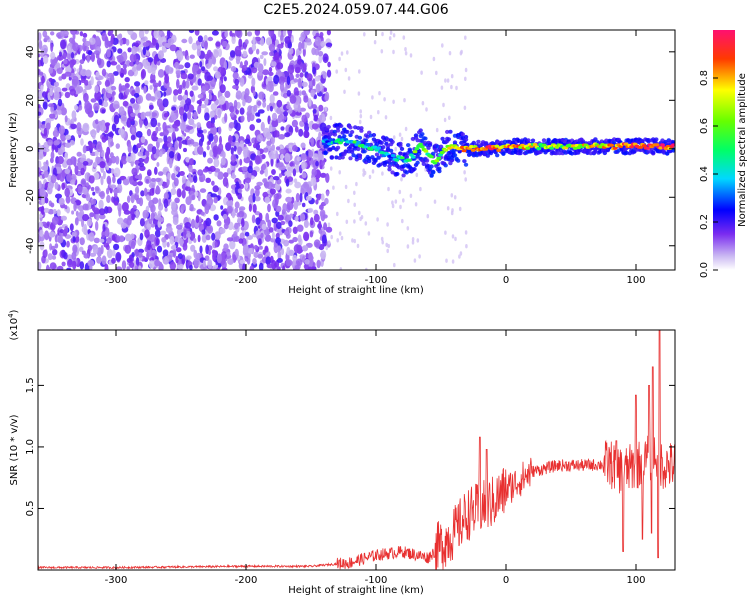 The image size is (750, 600). I want to click on x-tick-label: 0, so click(506, 280).